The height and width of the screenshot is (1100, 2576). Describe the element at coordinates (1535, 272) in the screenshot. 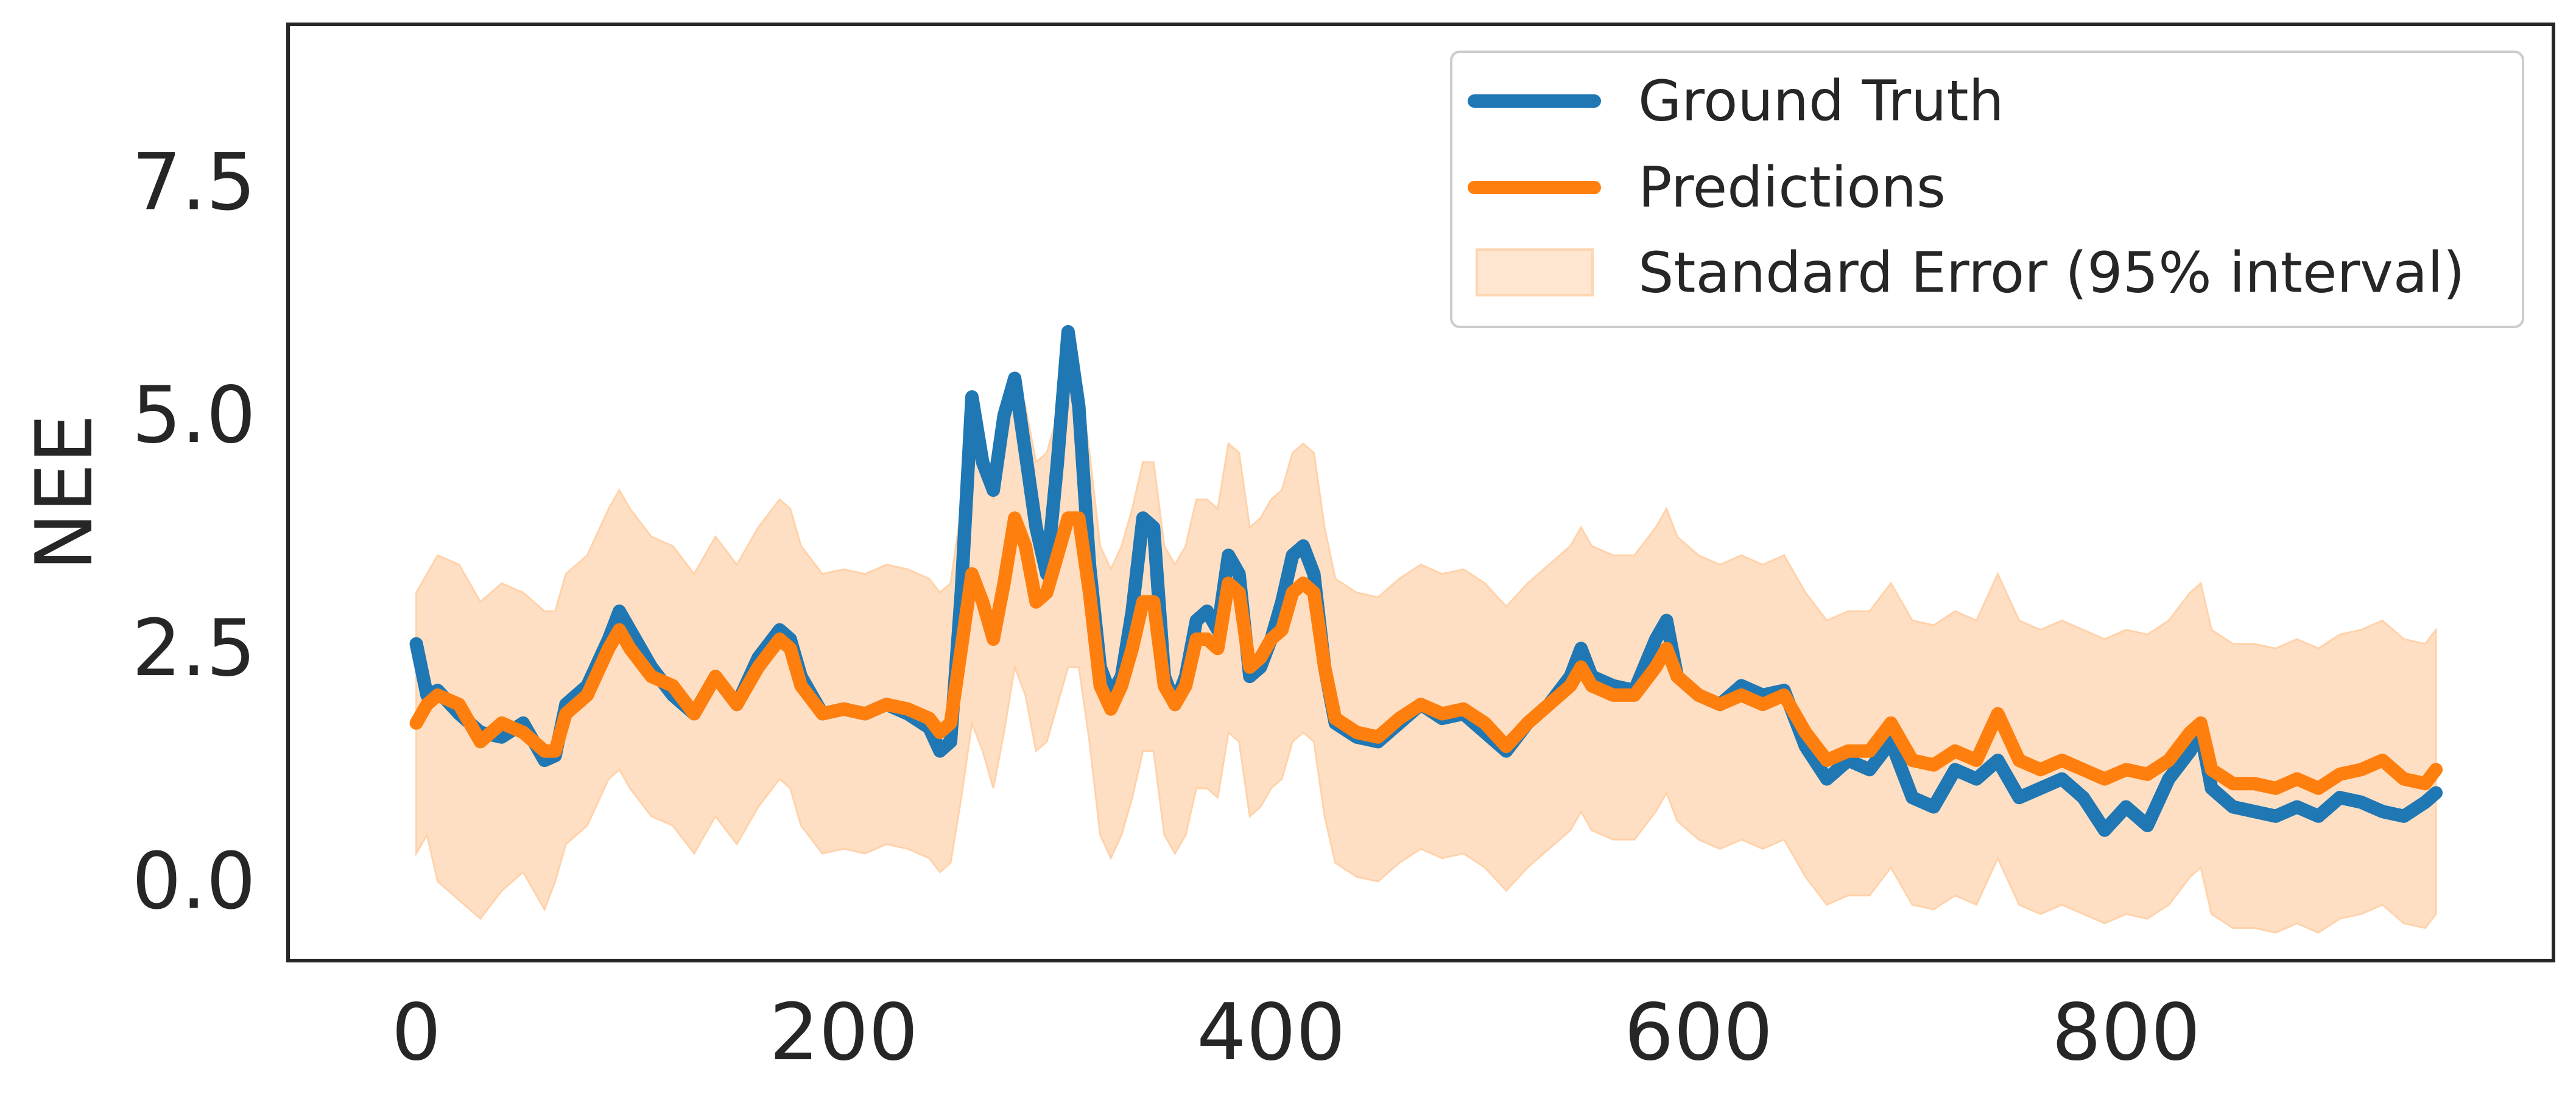

I see `legend-swatch-interval` at that location.